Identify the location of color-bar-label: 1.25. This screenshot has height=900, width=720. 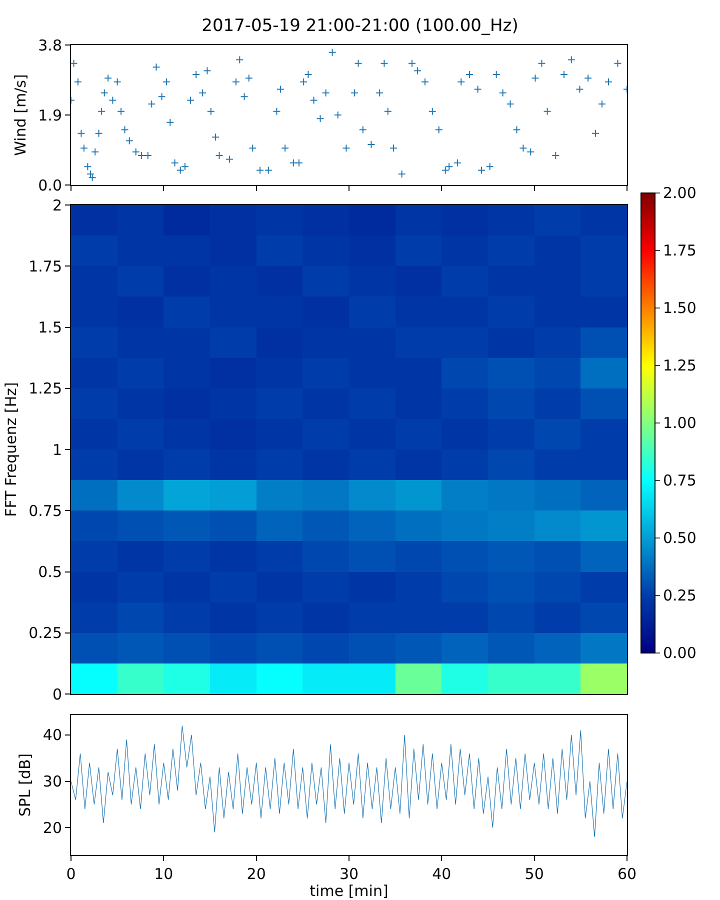
(679, 365).